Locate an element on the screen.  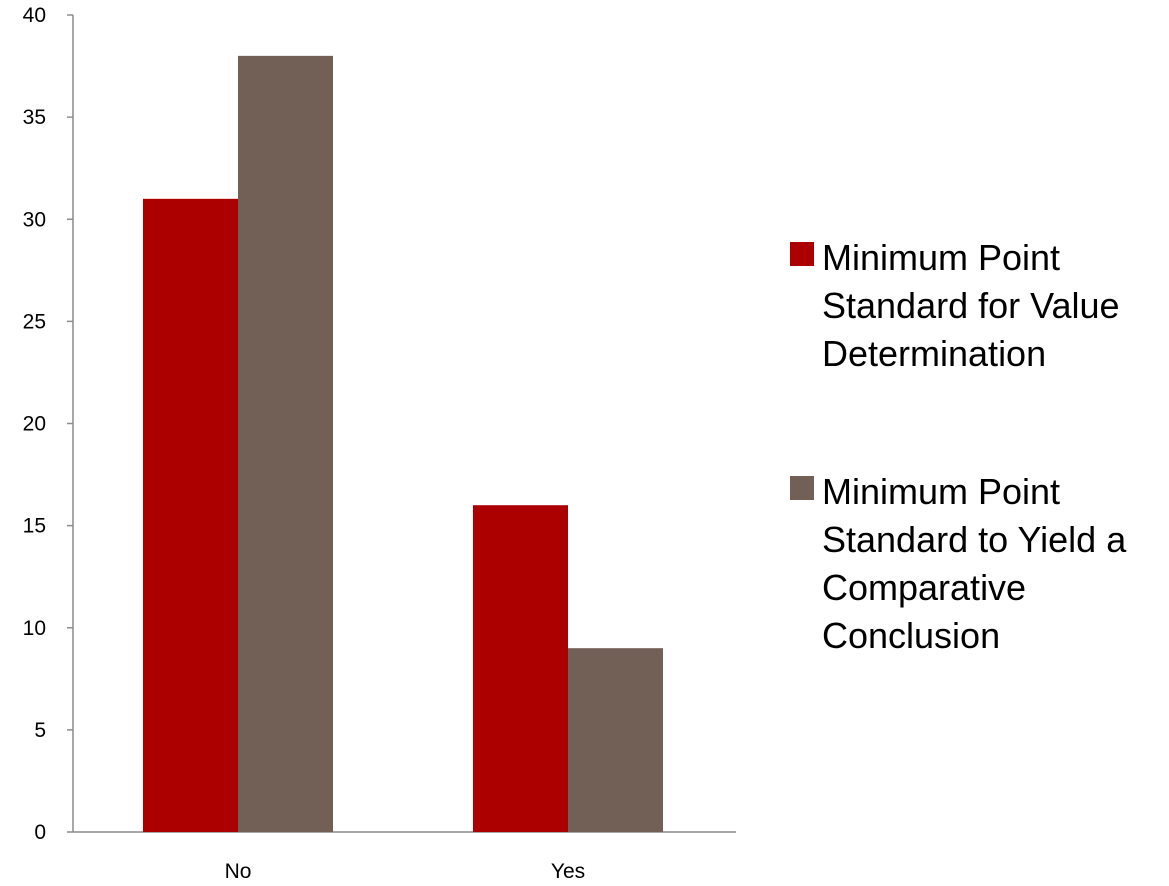
x-tick-label: No is located at coordinates (238, 871).